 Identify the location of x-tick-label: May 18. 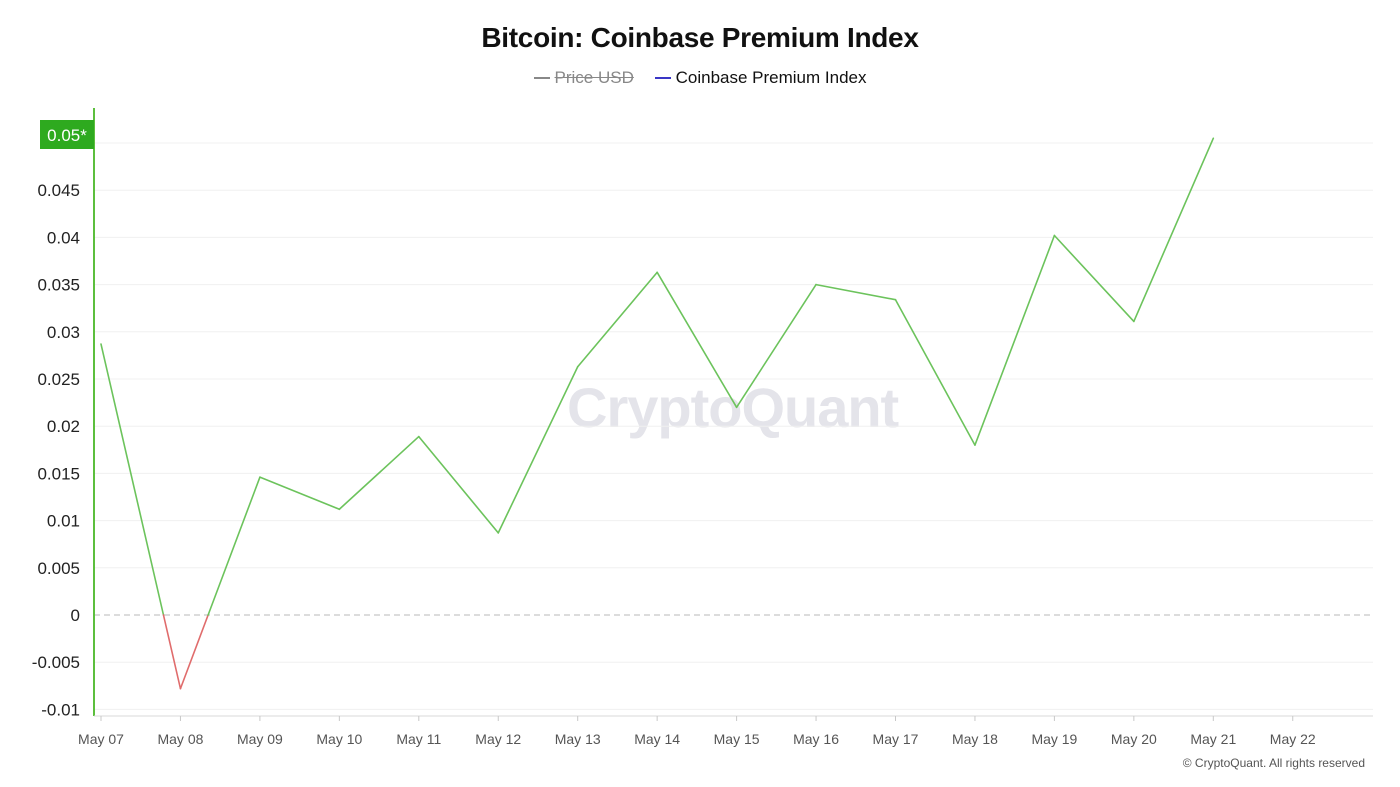
(975, 739).